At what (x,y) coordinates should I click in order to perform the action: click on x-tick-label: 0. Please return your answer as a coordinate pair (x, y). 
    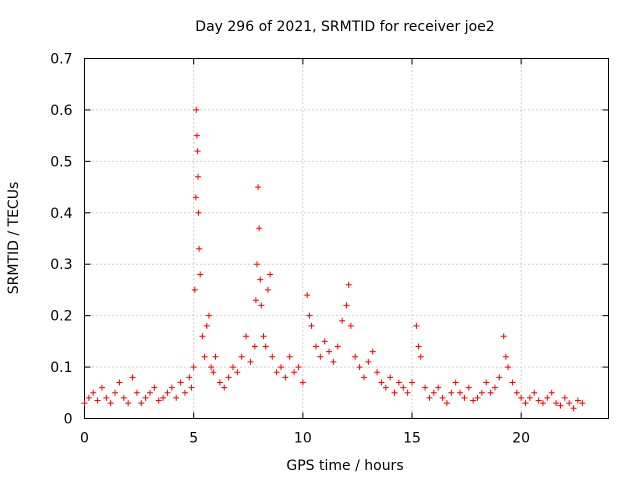
    Looking at the image, I should click on (84, 439).